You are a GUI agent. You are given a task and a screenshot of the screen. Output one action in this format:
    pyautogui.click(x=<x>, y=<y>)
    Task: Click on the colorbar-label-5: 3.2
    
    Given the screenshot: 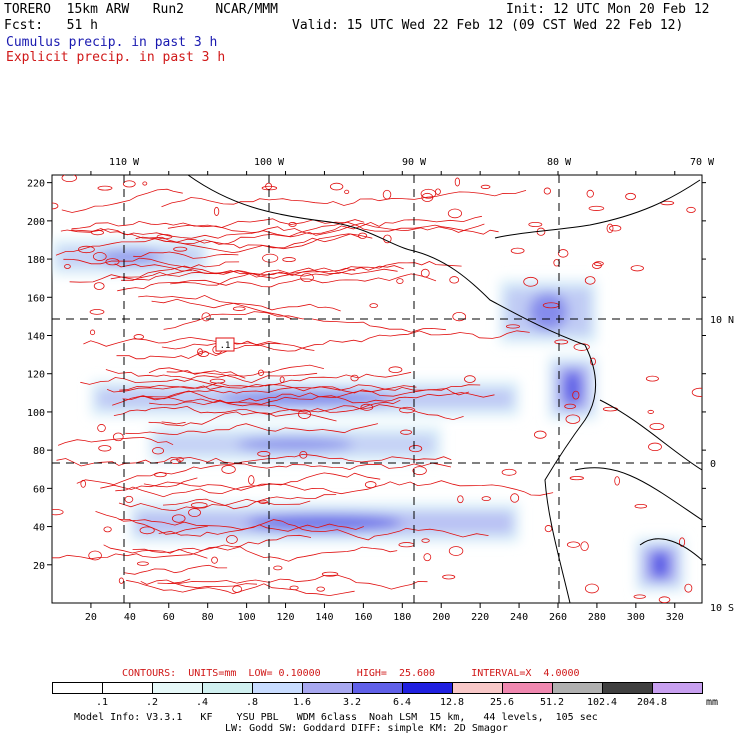 What is the action you would take?
    pyautogui.click(x=352, y=702)
    